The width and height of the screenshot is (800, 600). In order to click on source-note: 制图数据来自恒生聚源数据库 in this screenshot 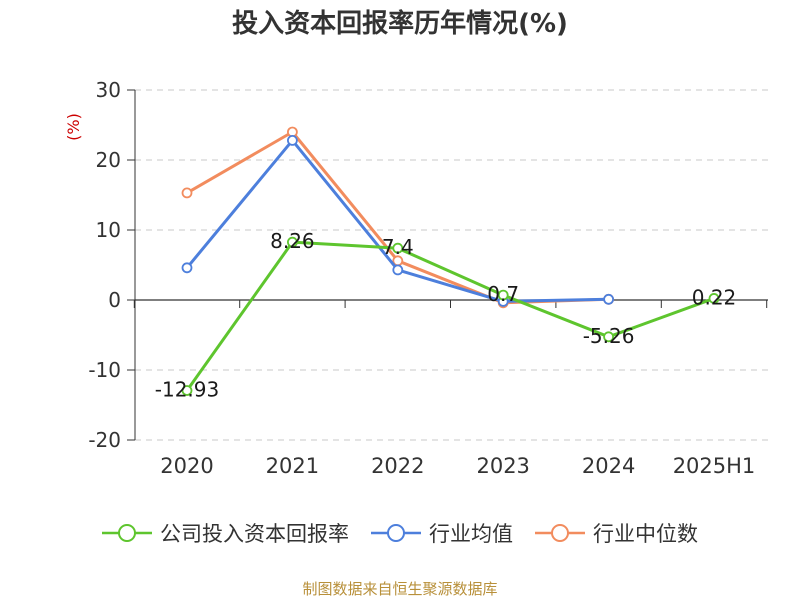, I will do `click(400, 589)`.